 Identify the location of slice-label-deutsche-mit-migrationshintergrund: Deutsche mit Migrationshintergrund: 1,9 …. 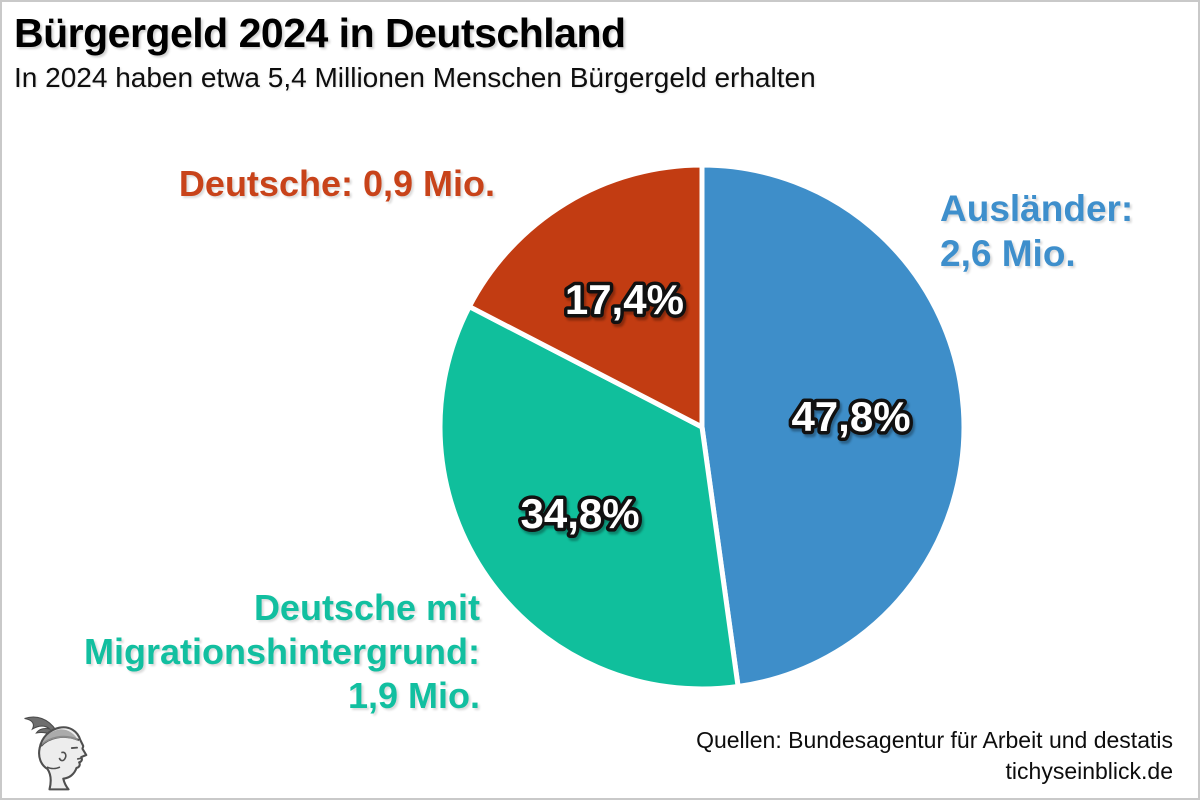
(282, 652).